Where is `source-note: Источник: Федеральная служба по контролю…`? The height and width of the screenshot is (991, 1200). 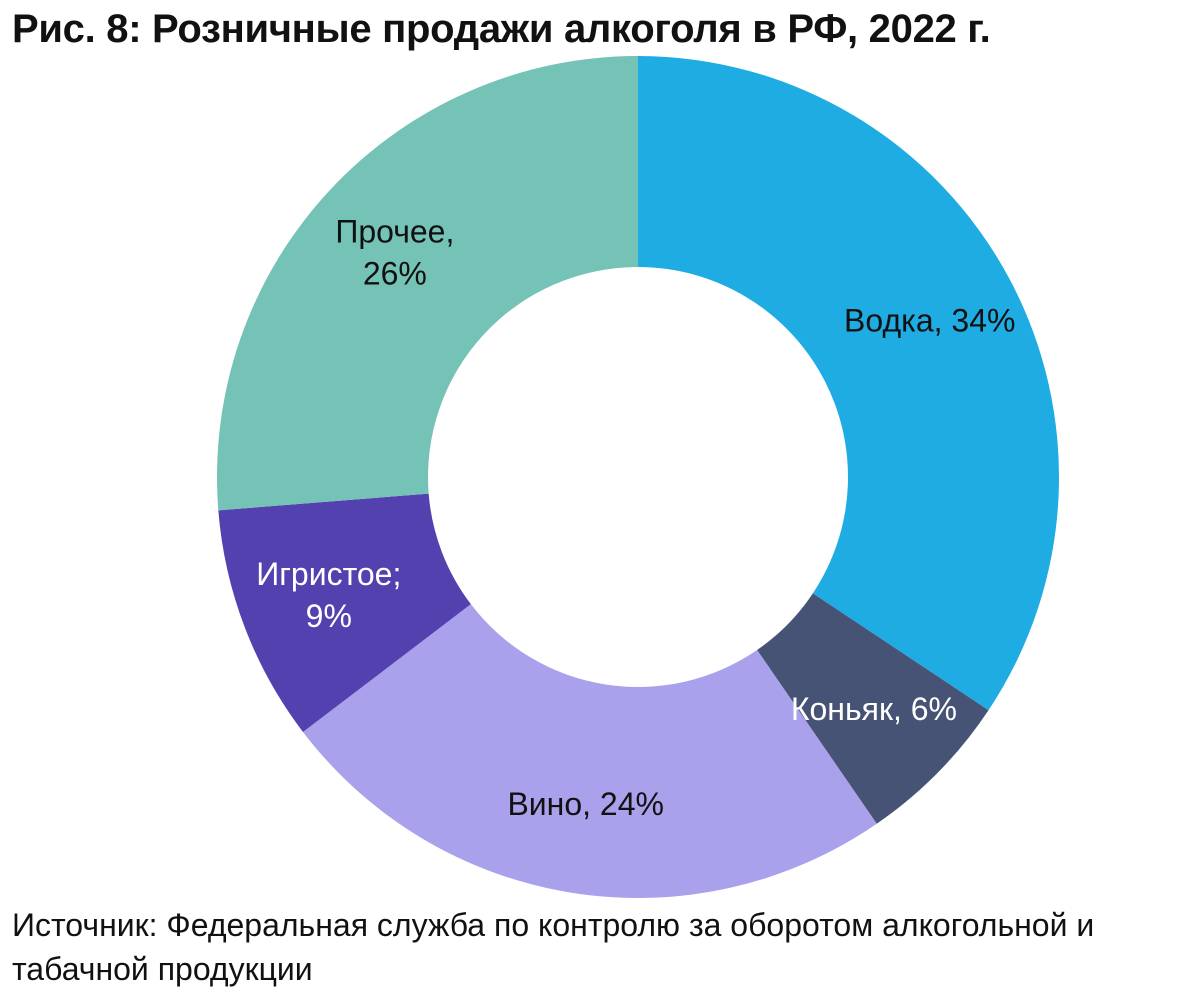
source-note: Источник: Федеральная служба по контролю… is located at coordinates (553, 947).